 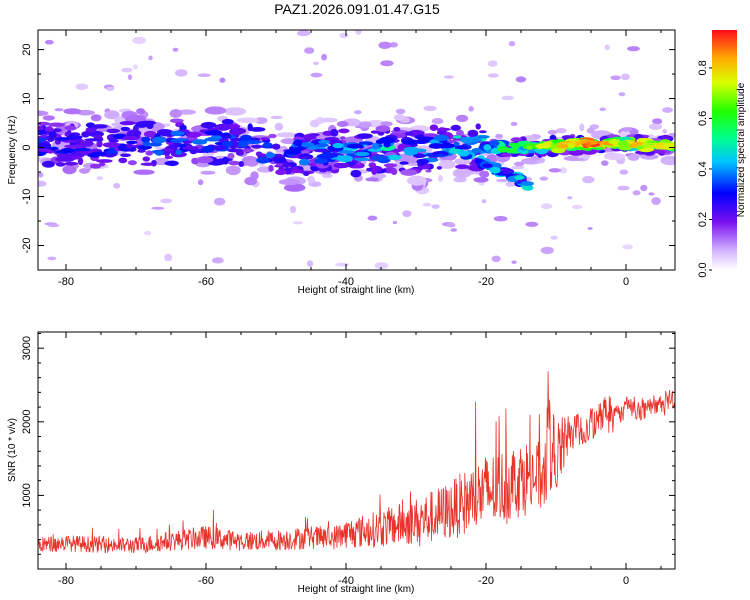 What do you see at coordinates (27, 348) in the screenshot?
I see `y-tick-label: 3000` at bounding box center [27, 348].